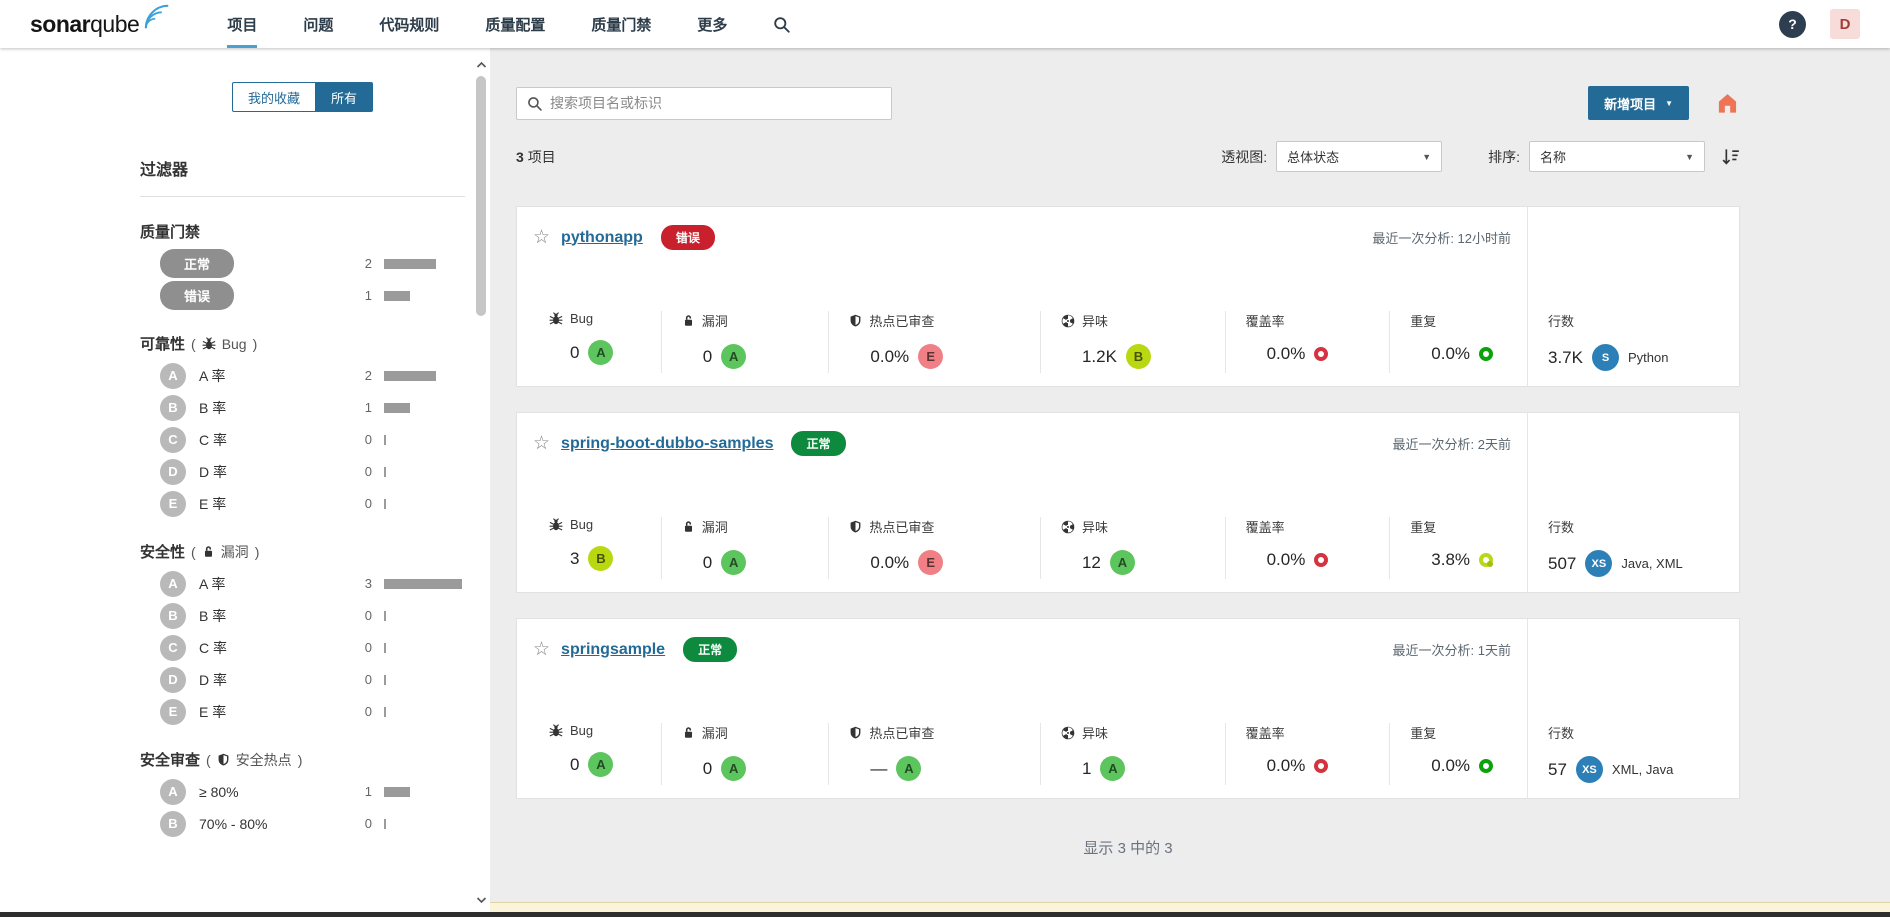  What do you see at coordinates (209, 343) in the screenshot?
I see `section-context-icon` at bounding box center [209, 343].